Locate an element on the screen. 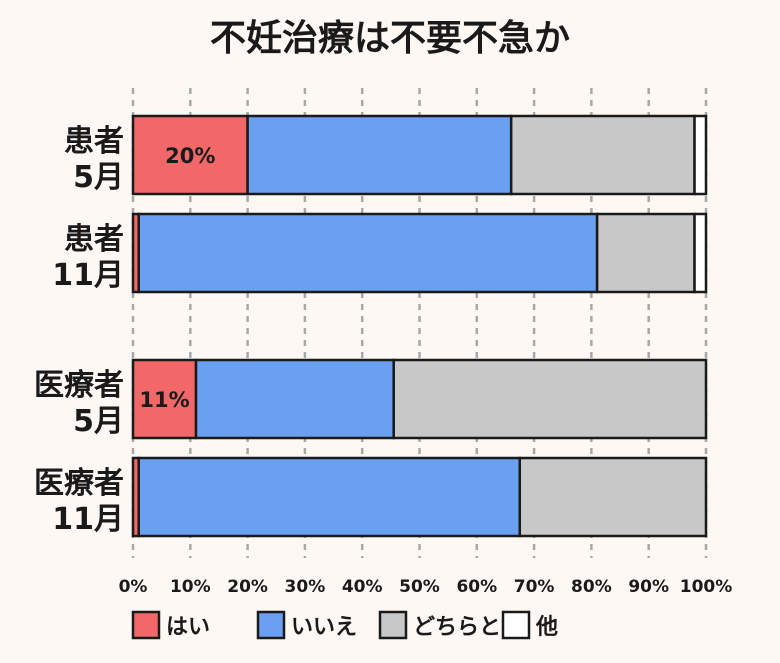 The height and width of the screenshot is (663, 780). x-tick-label: 20% is located at coordinates (247, 587).